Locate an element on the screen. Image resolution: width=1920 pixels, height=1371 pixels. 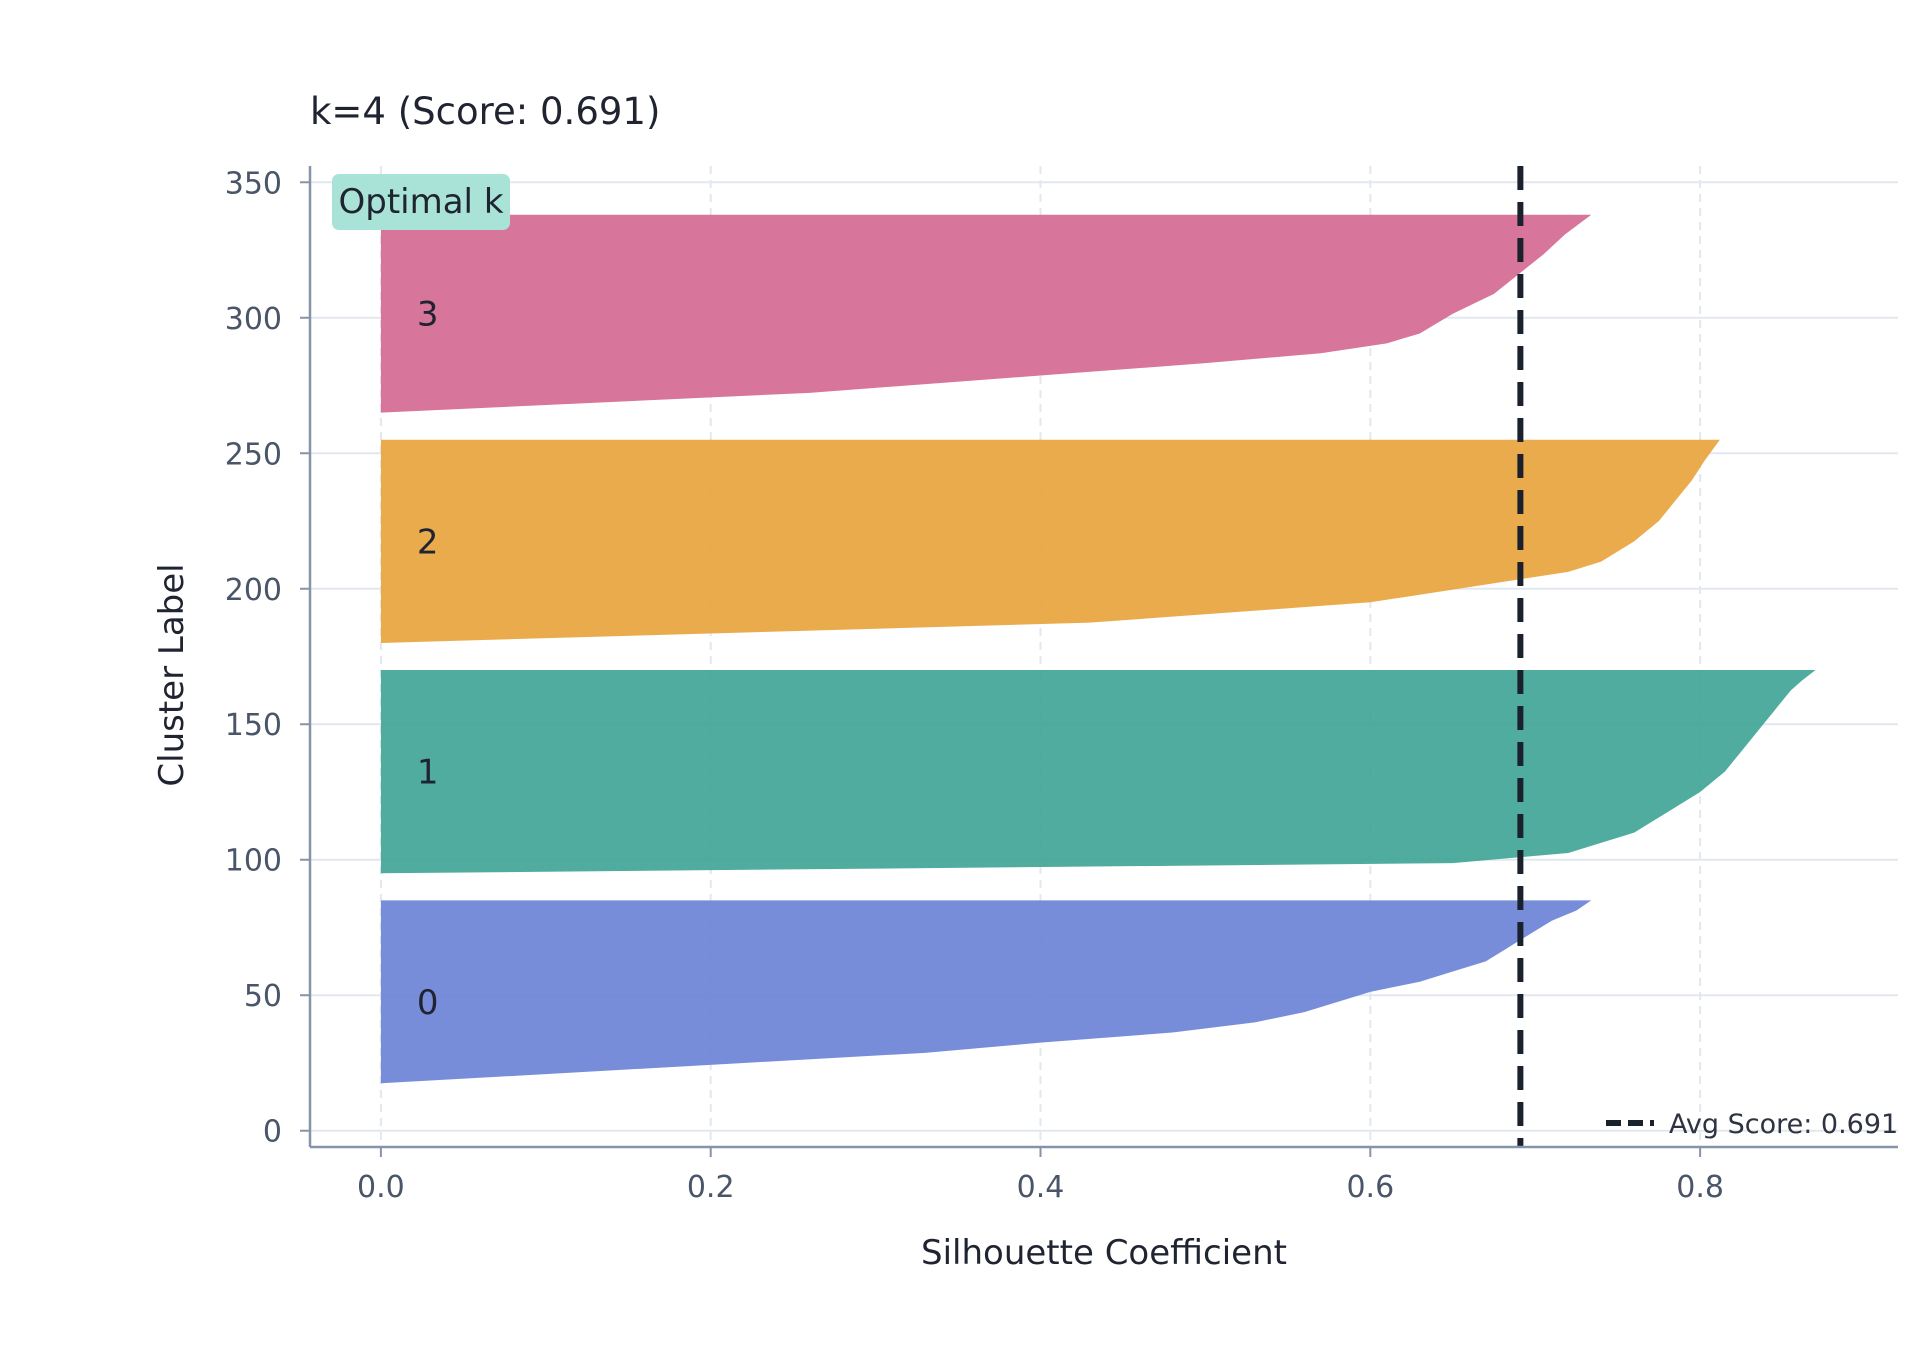
y-tick-label: 250 is located at coordinates (253, 454).